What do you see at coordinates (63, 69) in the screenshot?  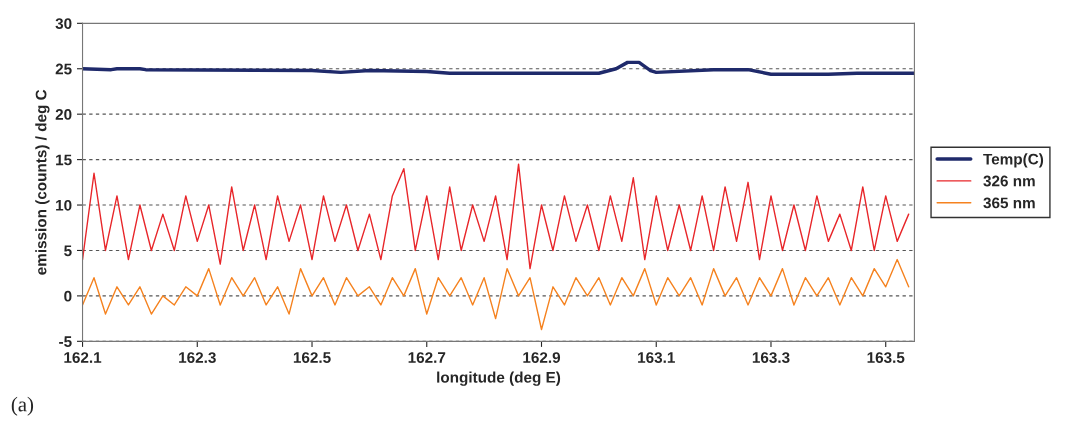 I see `y-tick-label: 25` at bounding box center [63, 69].